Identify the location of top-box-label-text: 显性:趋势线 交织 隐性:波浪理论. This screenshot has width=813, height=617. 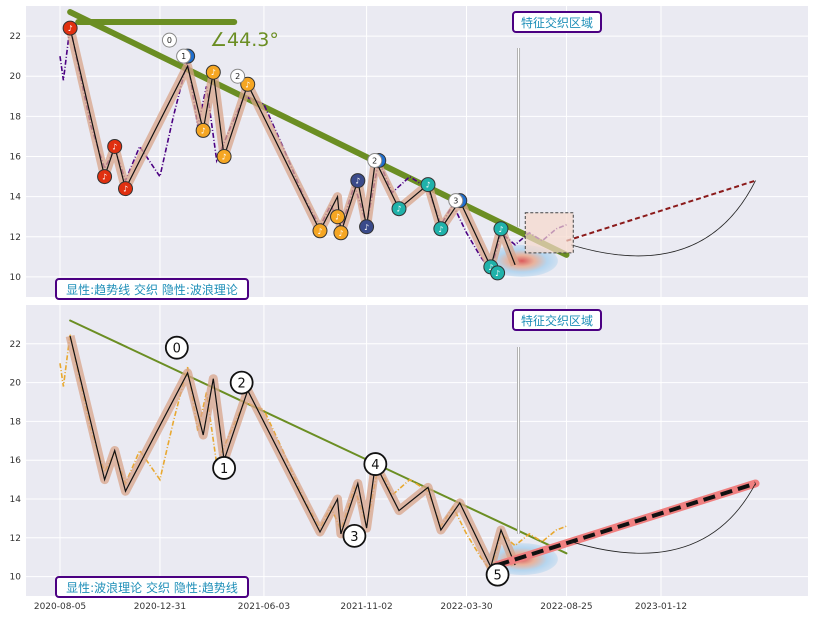
(152, 289).